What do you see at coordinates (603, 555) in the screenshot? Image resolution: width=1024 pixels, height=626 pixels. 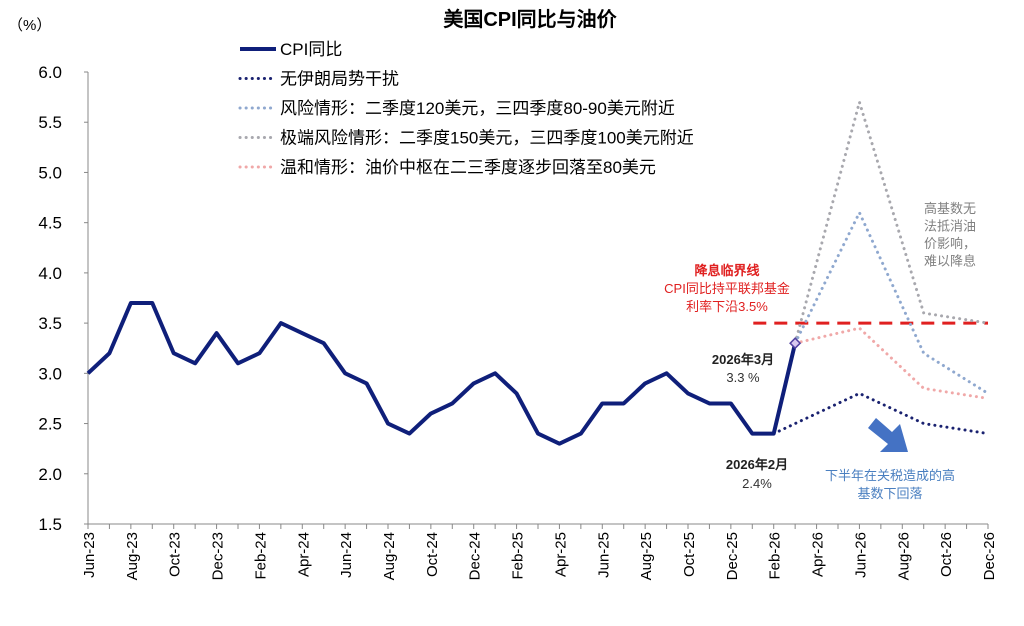 I see `x-tick-label: Jun-25` at bounding box center [603, 555].